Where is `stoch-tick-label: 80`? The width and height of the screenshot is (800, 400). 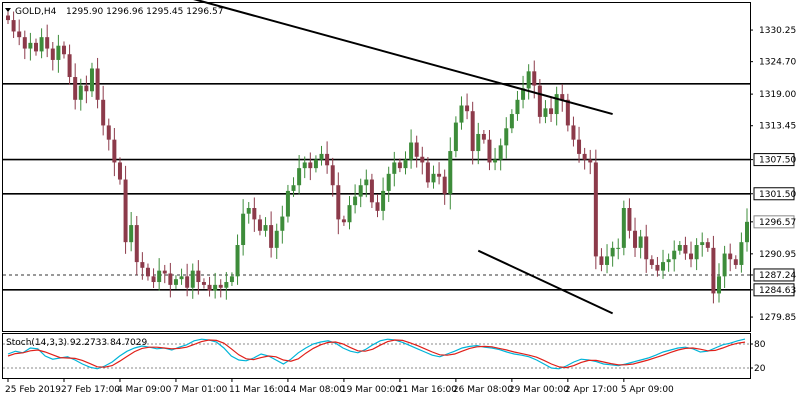 stoch-tick-label: 80 is located at coordinates (760, 345).